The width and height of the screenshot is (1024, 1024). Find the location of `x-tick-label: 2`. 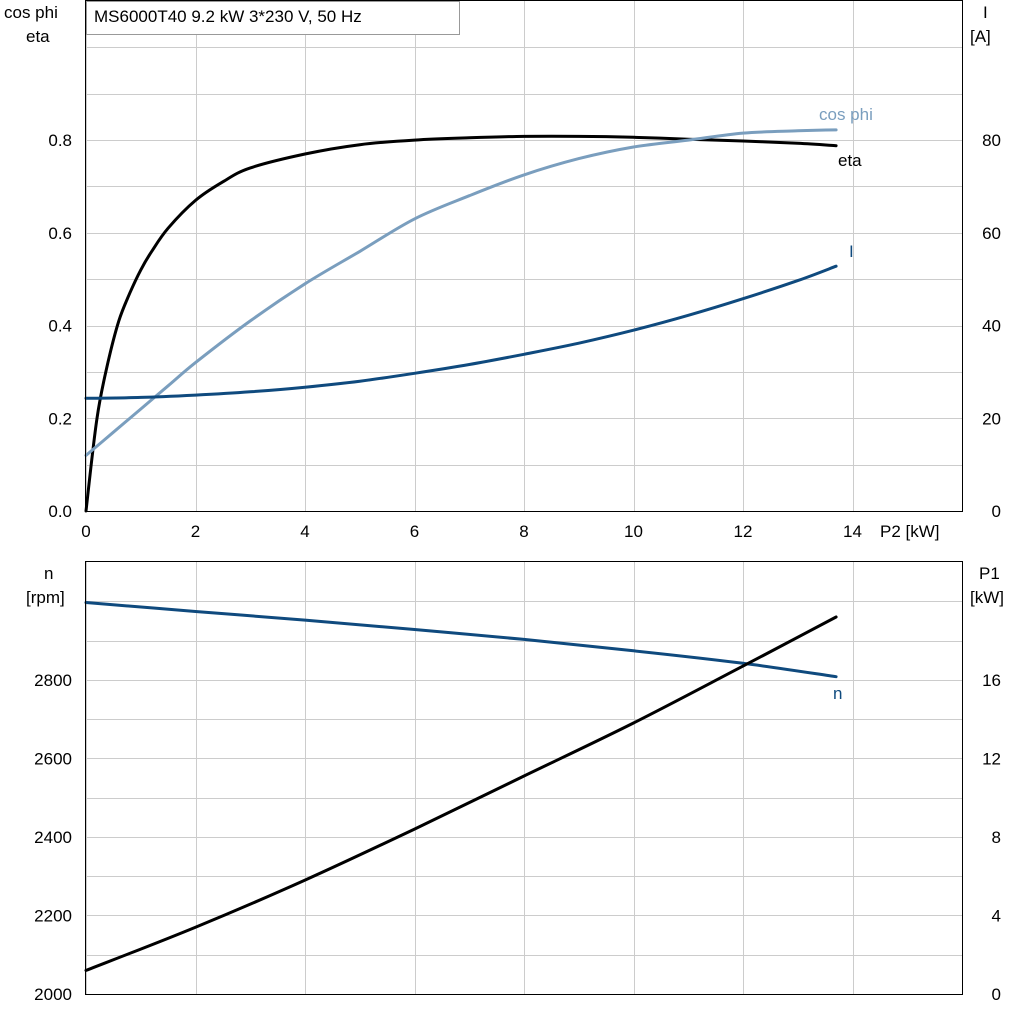

x-tick-label: 2 is located at coordinates (195, 531).